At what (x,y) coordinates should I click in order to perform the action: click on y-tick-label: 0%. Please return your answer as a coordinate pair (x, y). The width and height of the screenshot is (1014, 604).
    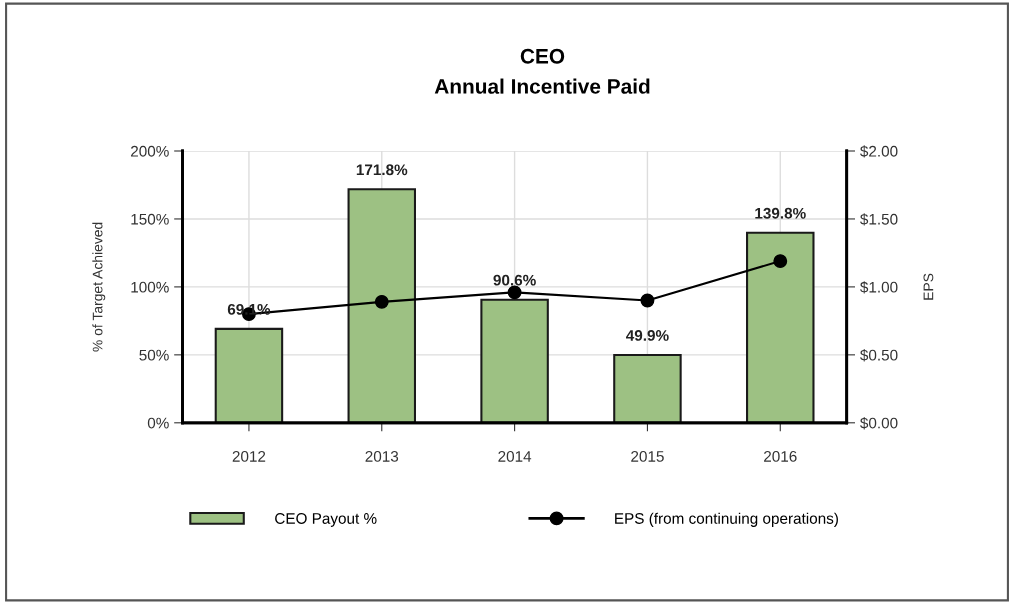
    Looking at the image, I should click on (158, 423).